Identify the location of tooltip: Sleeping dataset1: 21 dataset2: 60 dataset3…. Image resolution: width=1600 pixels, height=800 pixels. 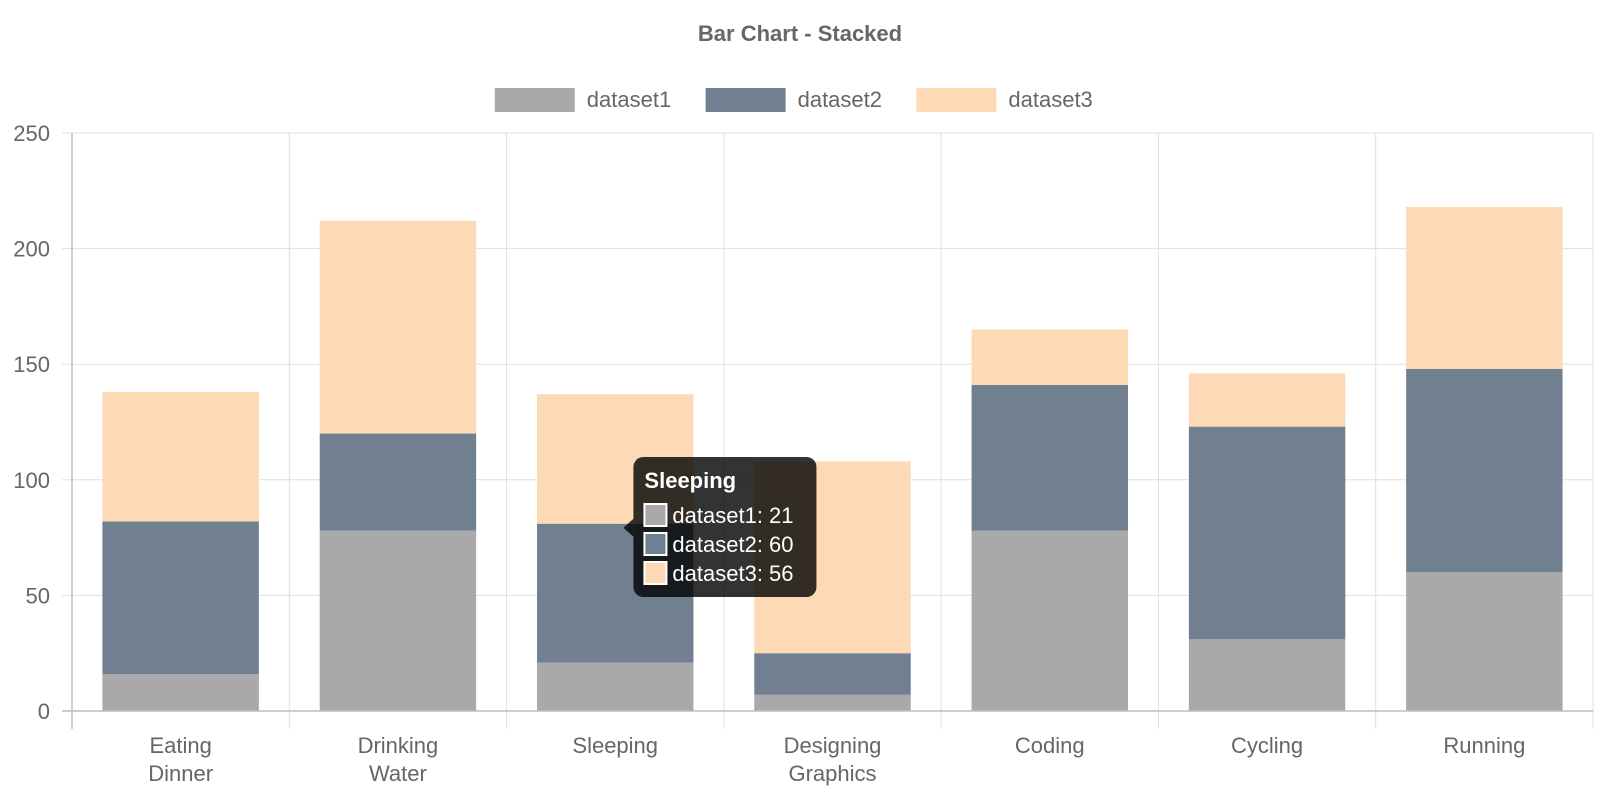
(720, 527).